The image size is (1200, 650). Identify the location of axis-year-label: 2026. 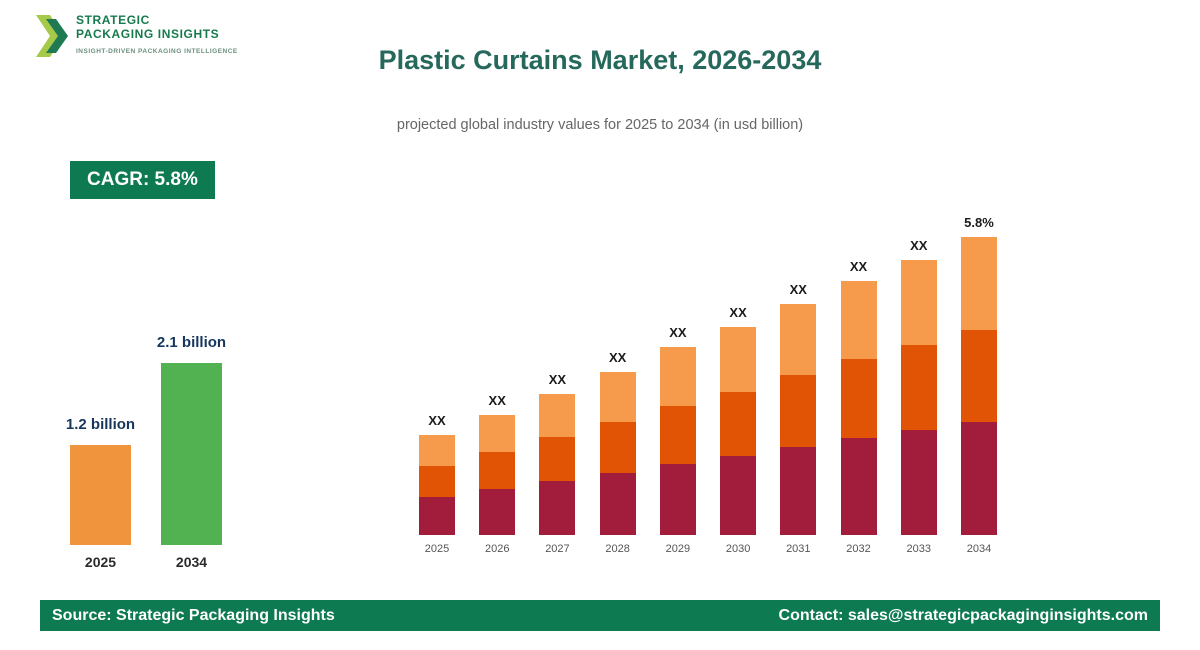
(497, 549).